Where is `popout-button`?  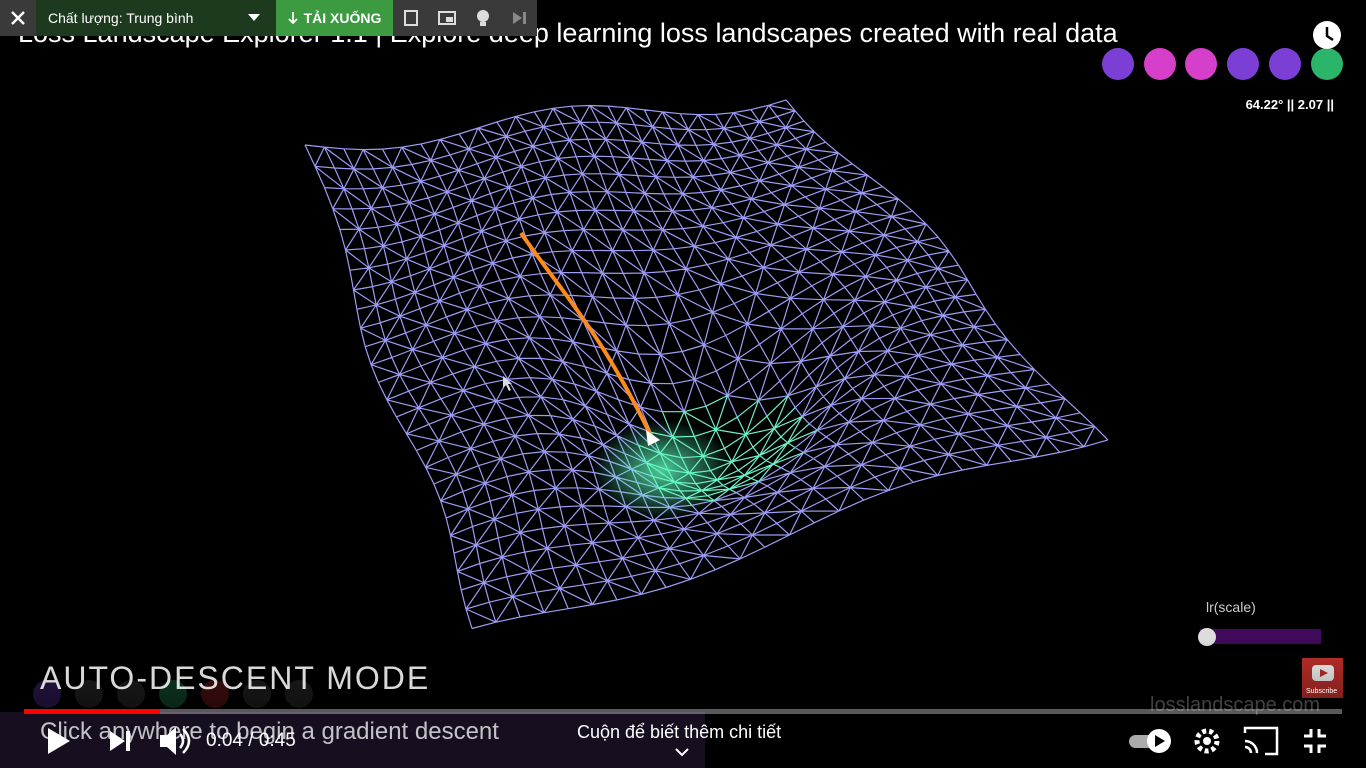 popout-button is located at coordinates (411, 18).